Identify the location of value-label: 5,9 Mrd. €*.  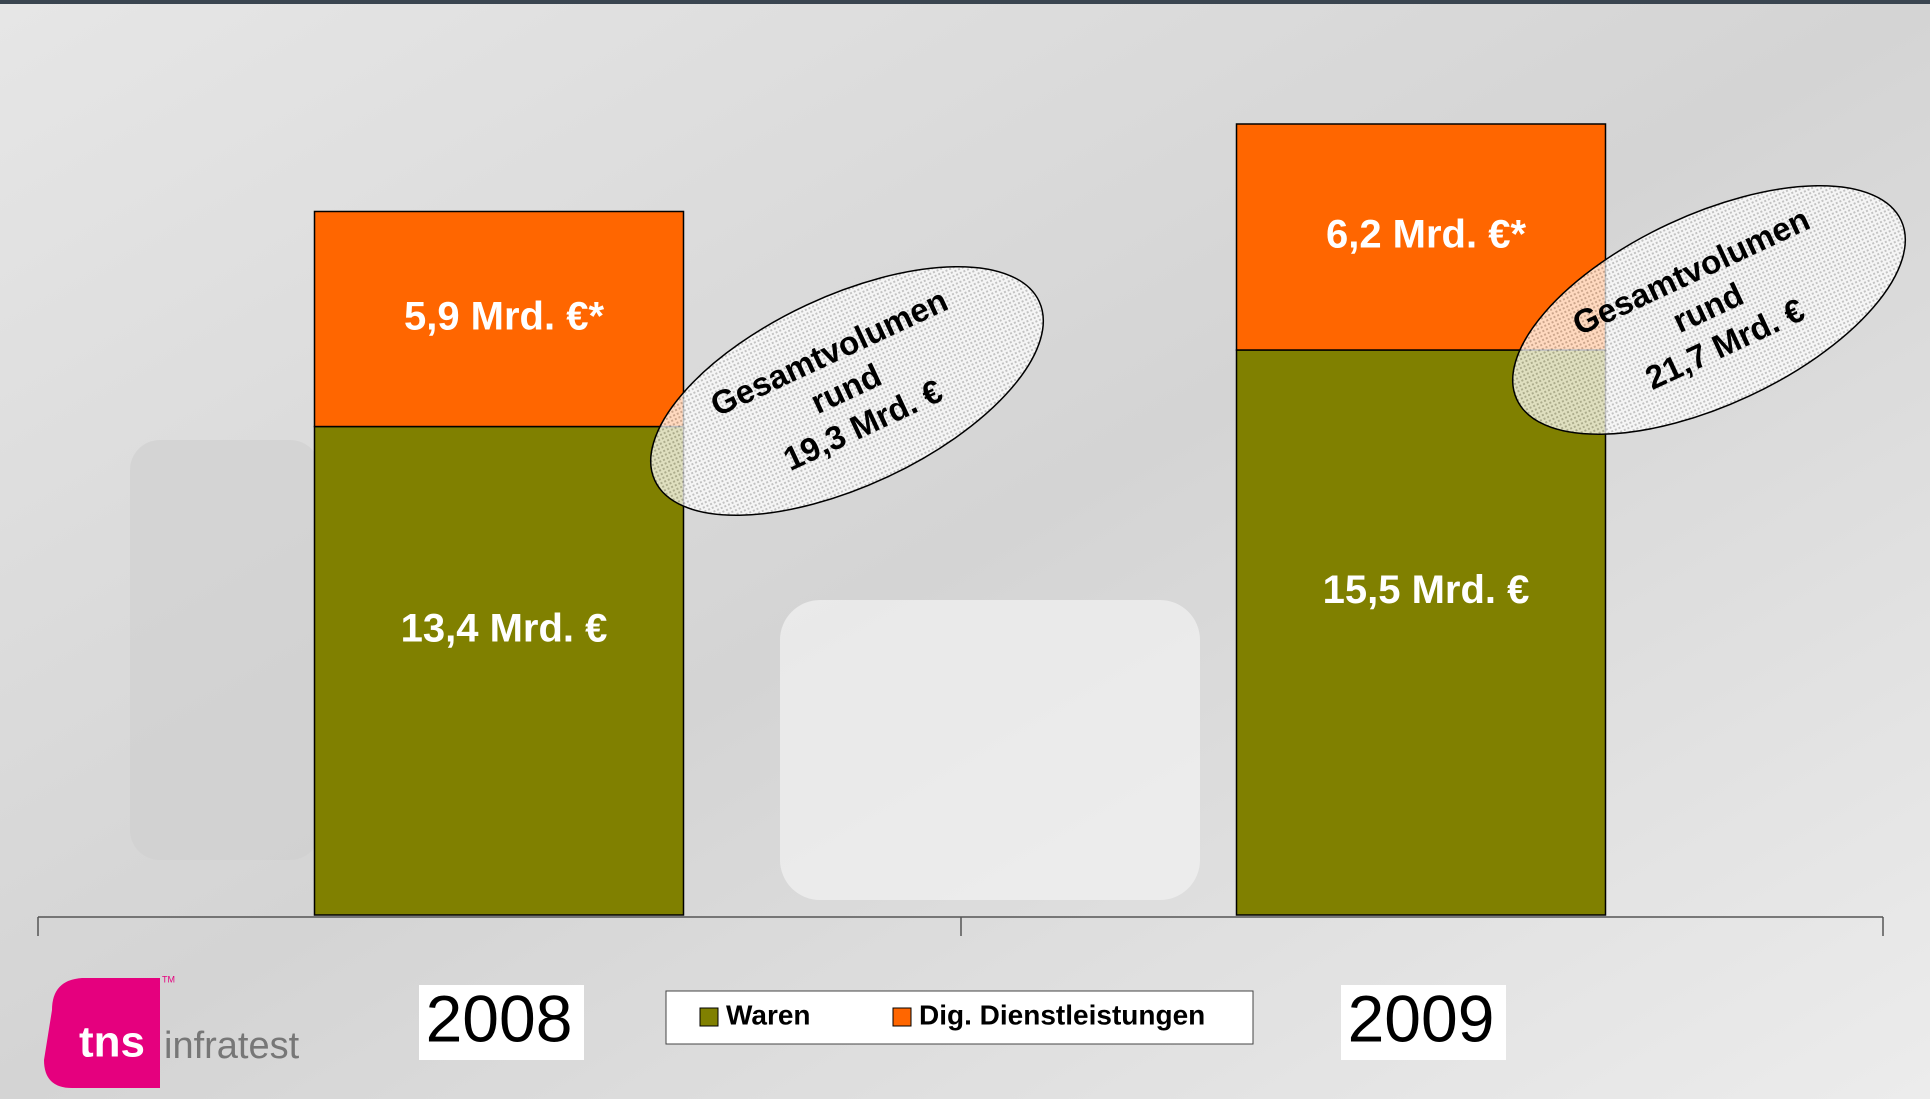
(504, 317).